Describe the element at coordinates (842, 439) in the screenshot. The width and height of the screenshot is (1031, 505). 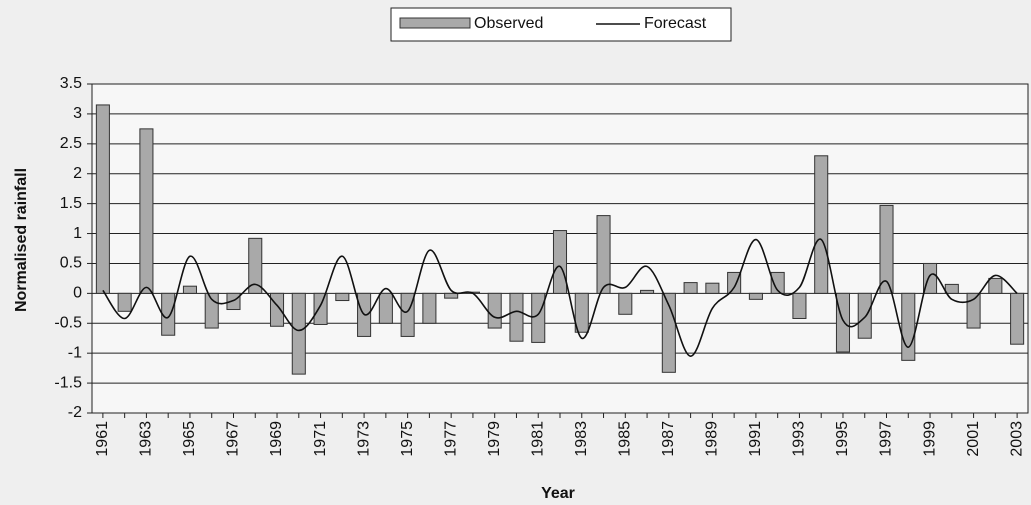
I see `x-tick-label: 1995` at that location.